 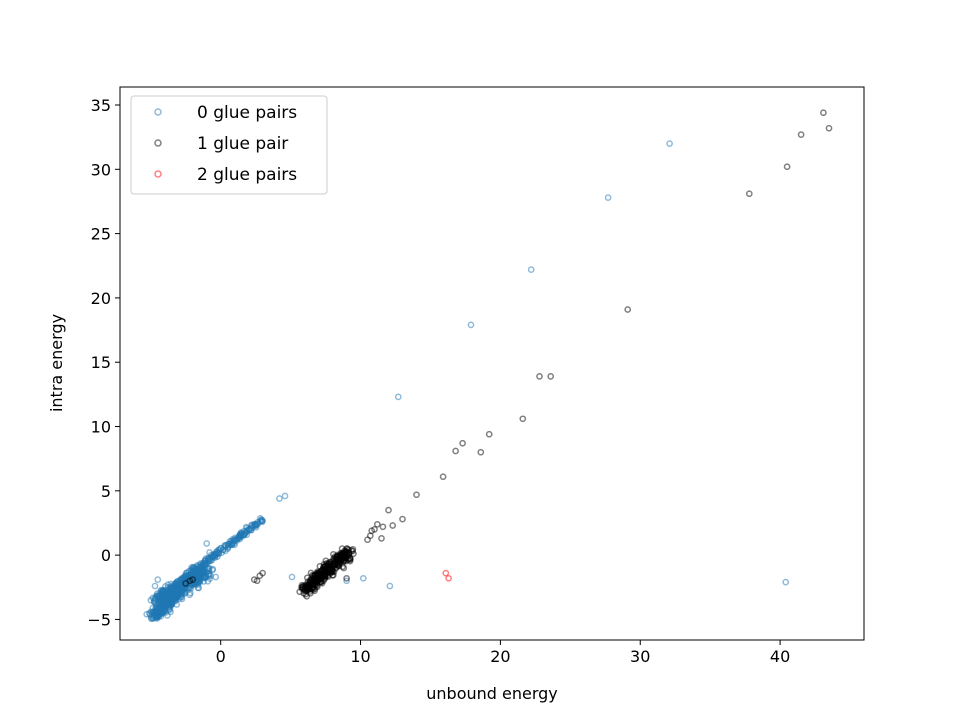 What do you see at coordinates (242, 144) in the screenshot?
I see `legend-label: 1 glue pair` at bounding box center [242, 144].